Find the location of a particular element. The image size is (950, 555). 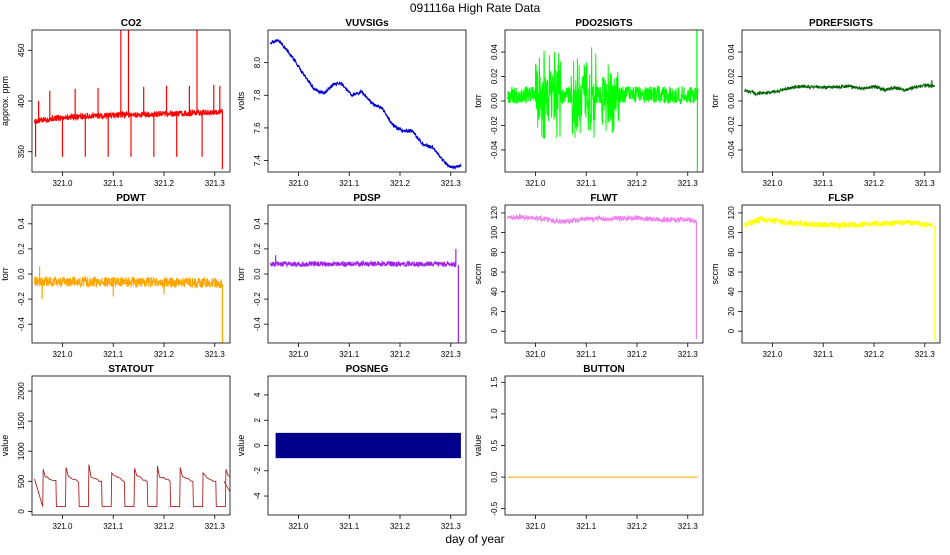

x-tick-label-posneg: 321.1 is located at coordinates (349, 526).